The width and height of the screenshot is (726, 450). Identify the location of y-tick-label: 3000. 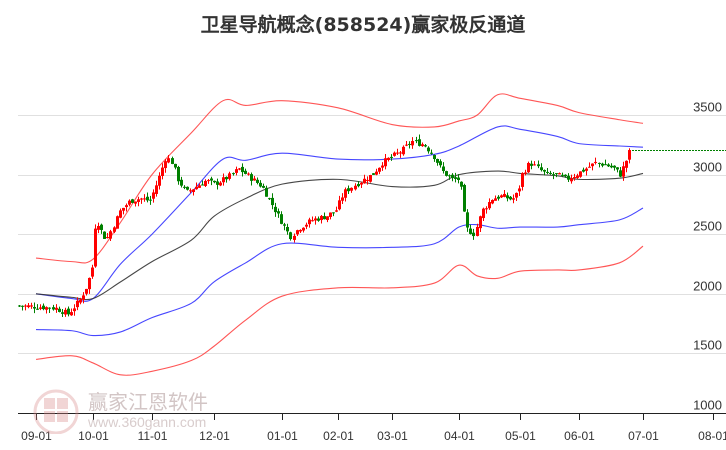
(707, 167).